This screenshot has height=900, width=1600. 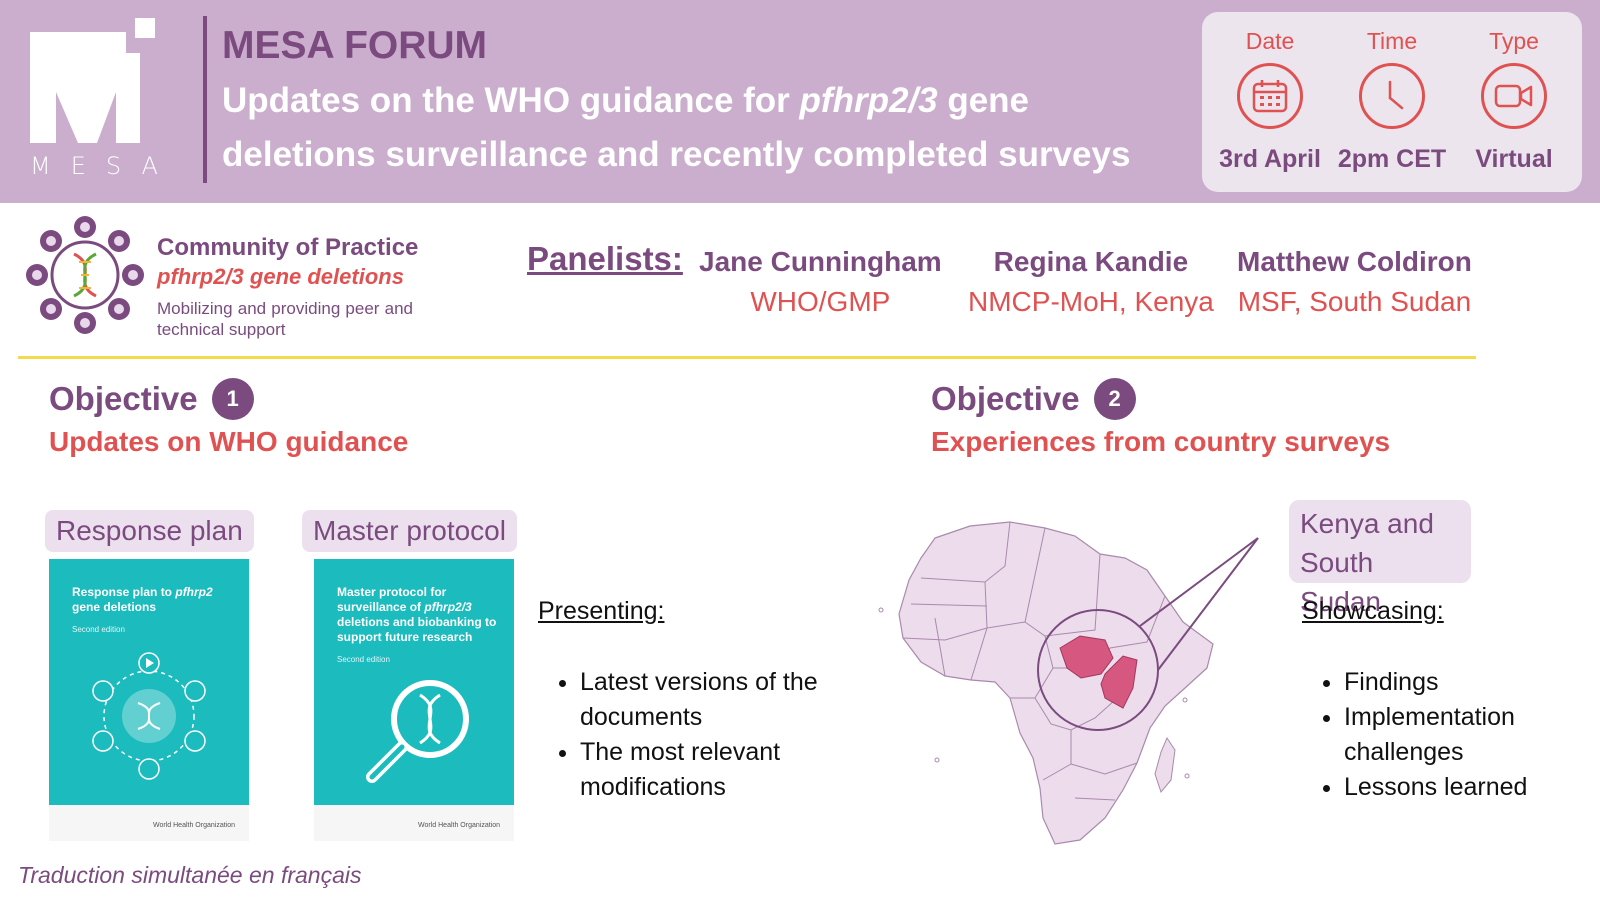 I want to click on event-info-box: Date 3rd April Time 2pm CET Type Virtual, so click(x=1392, y=102).